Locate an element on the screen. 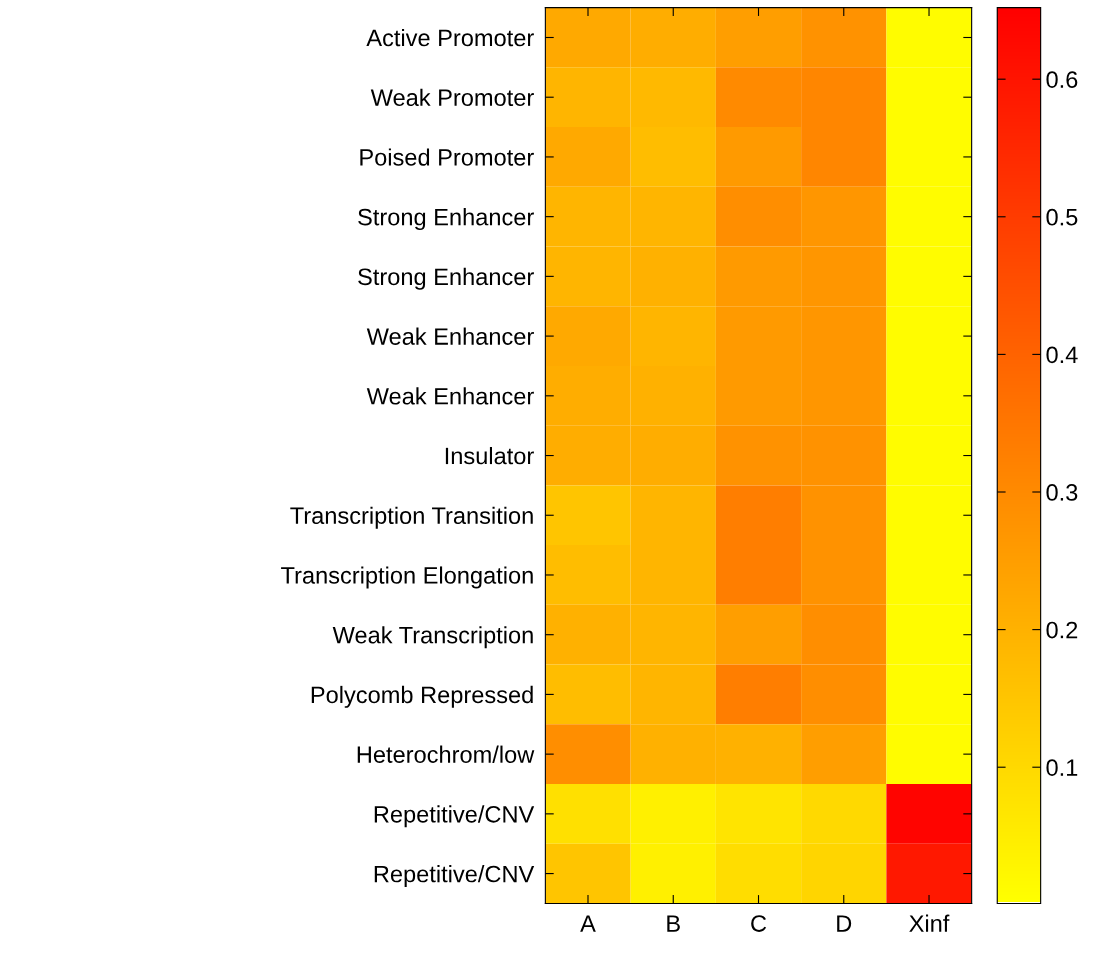 Image resolution: width=1113 pixels, height=954 pixels. y-tick-label: Polycomb Repressed is located at coordinates (422, 696).